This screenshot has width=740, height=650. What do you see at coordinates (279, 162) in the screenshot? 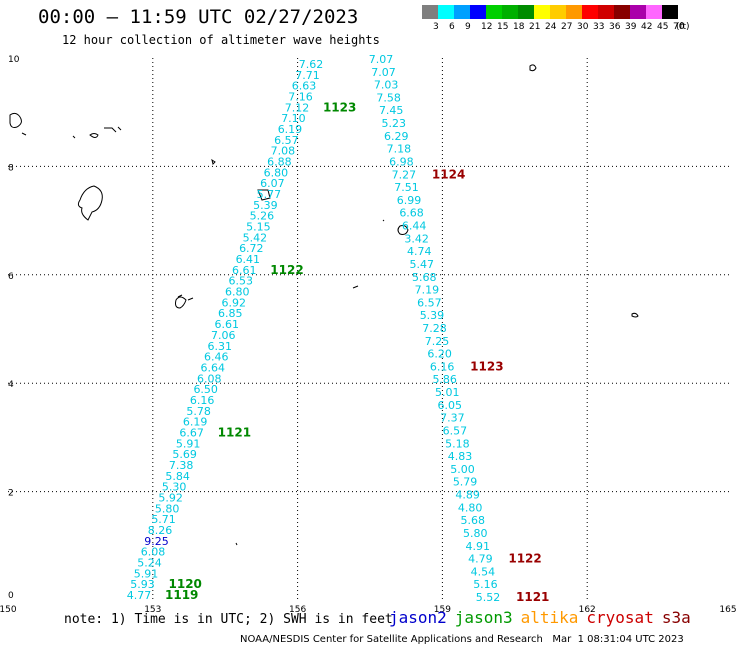
I see `wave-height-value: 6.88` at bounding box center [279, 162].